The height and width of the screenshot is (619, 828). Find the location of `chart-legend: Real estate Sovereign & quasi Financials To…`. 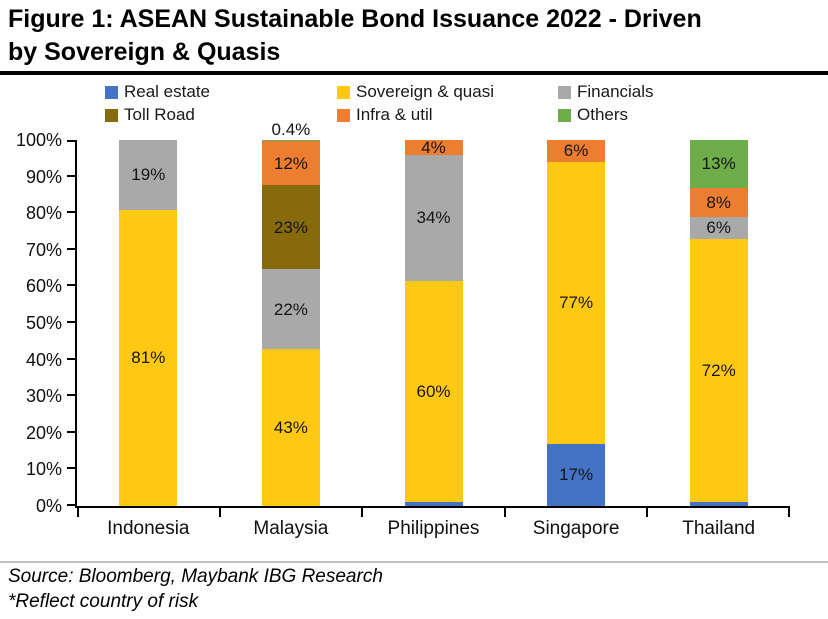

chart-legend: Real estate Sovereign & quasi Financials To… is located at coordinates (414, 104).